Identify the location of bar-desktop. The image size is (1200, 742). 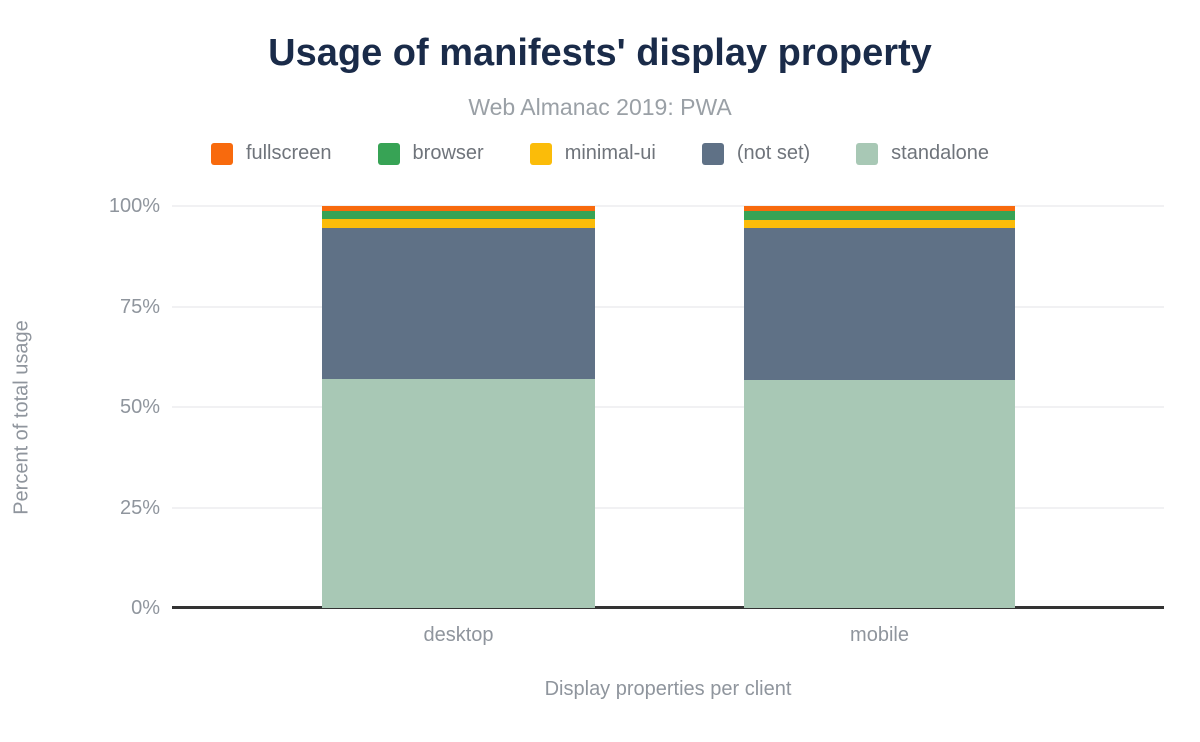
(458, 407).